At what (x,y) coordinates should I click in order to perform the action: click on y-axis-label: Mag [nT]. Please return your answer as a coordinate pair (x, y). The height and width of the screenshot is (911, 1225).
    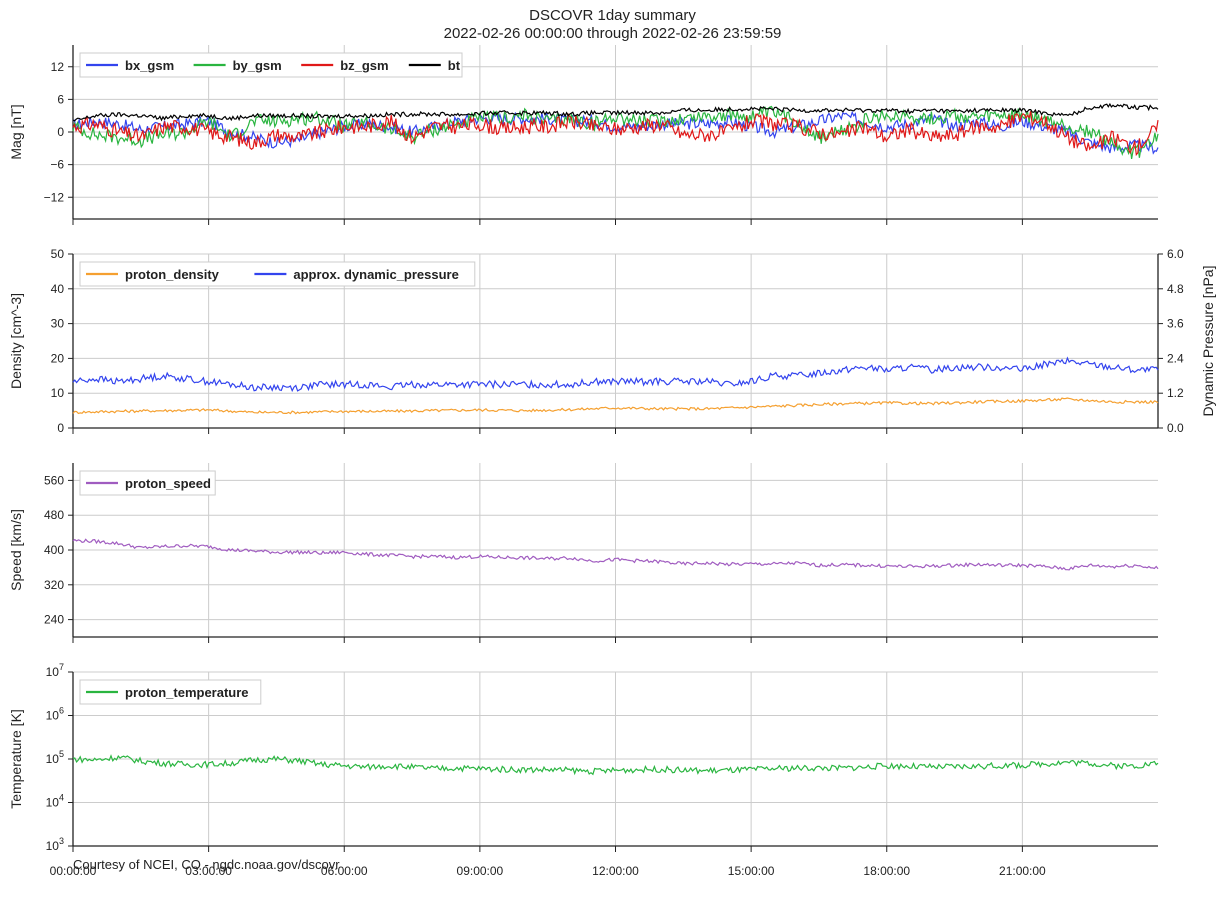
    Looking at the image, I should click on (16, 131).